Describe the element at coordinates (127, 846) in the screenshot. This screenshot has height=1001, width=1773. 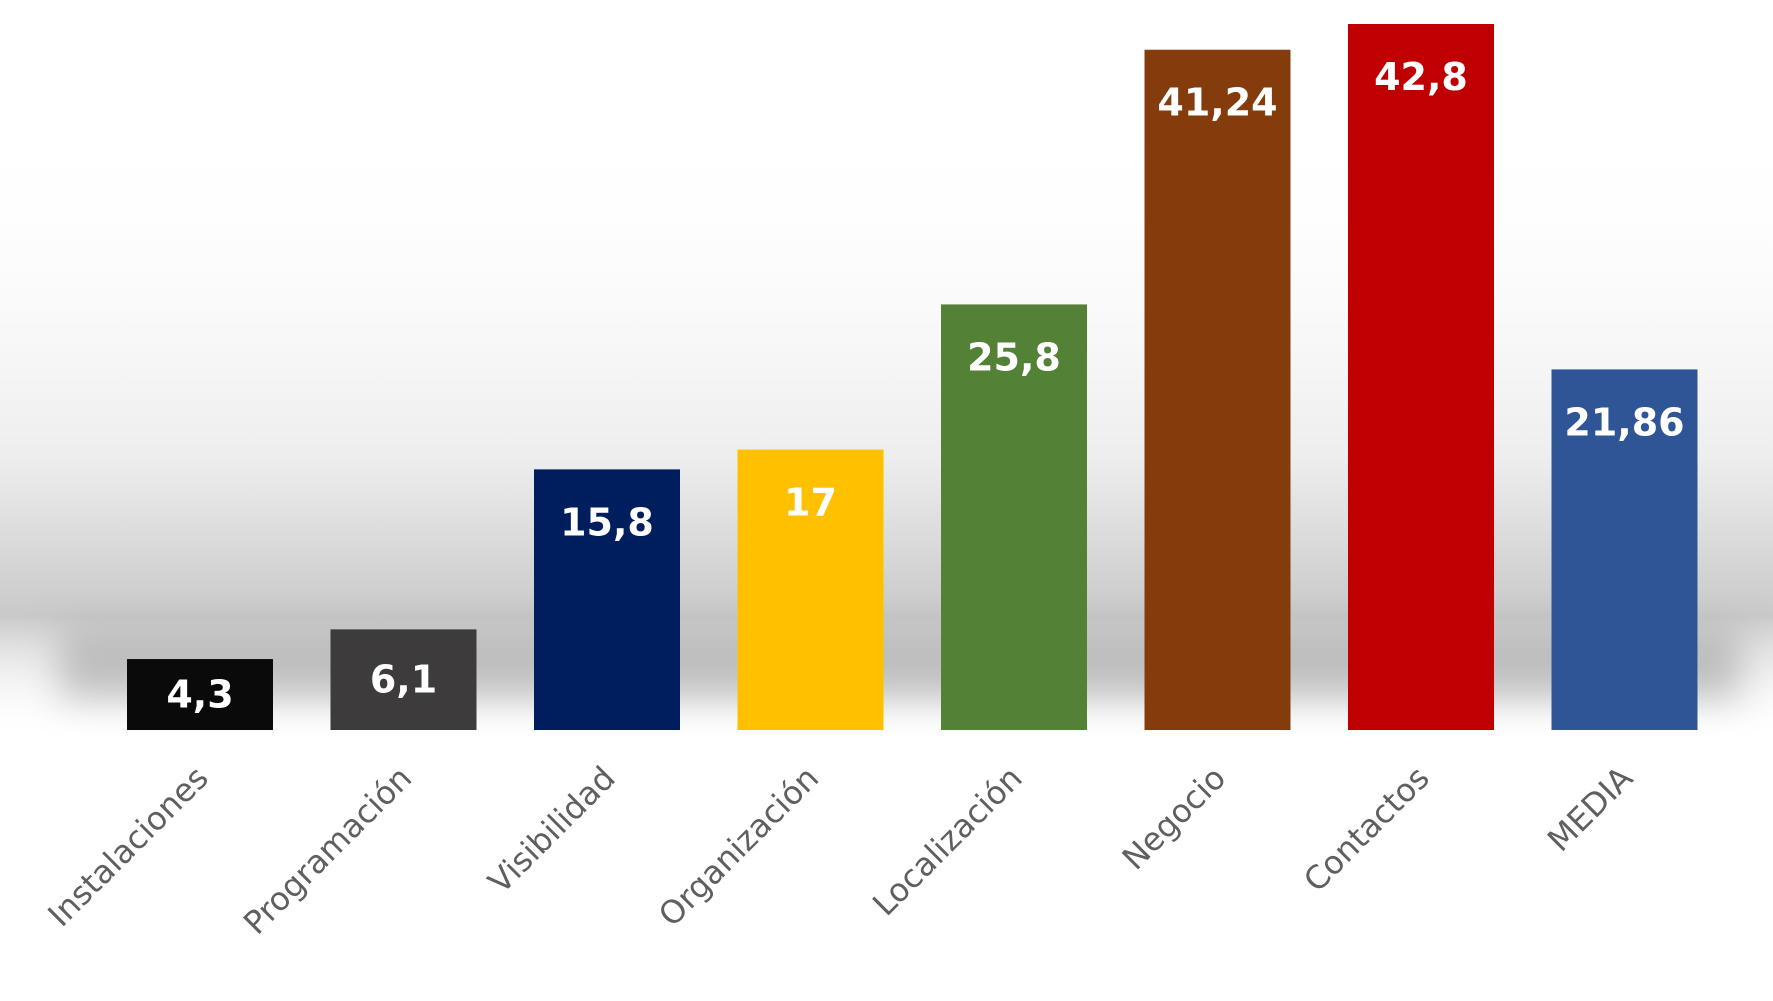
I see `category-label-instalaciones: Instalaciones` at that location.